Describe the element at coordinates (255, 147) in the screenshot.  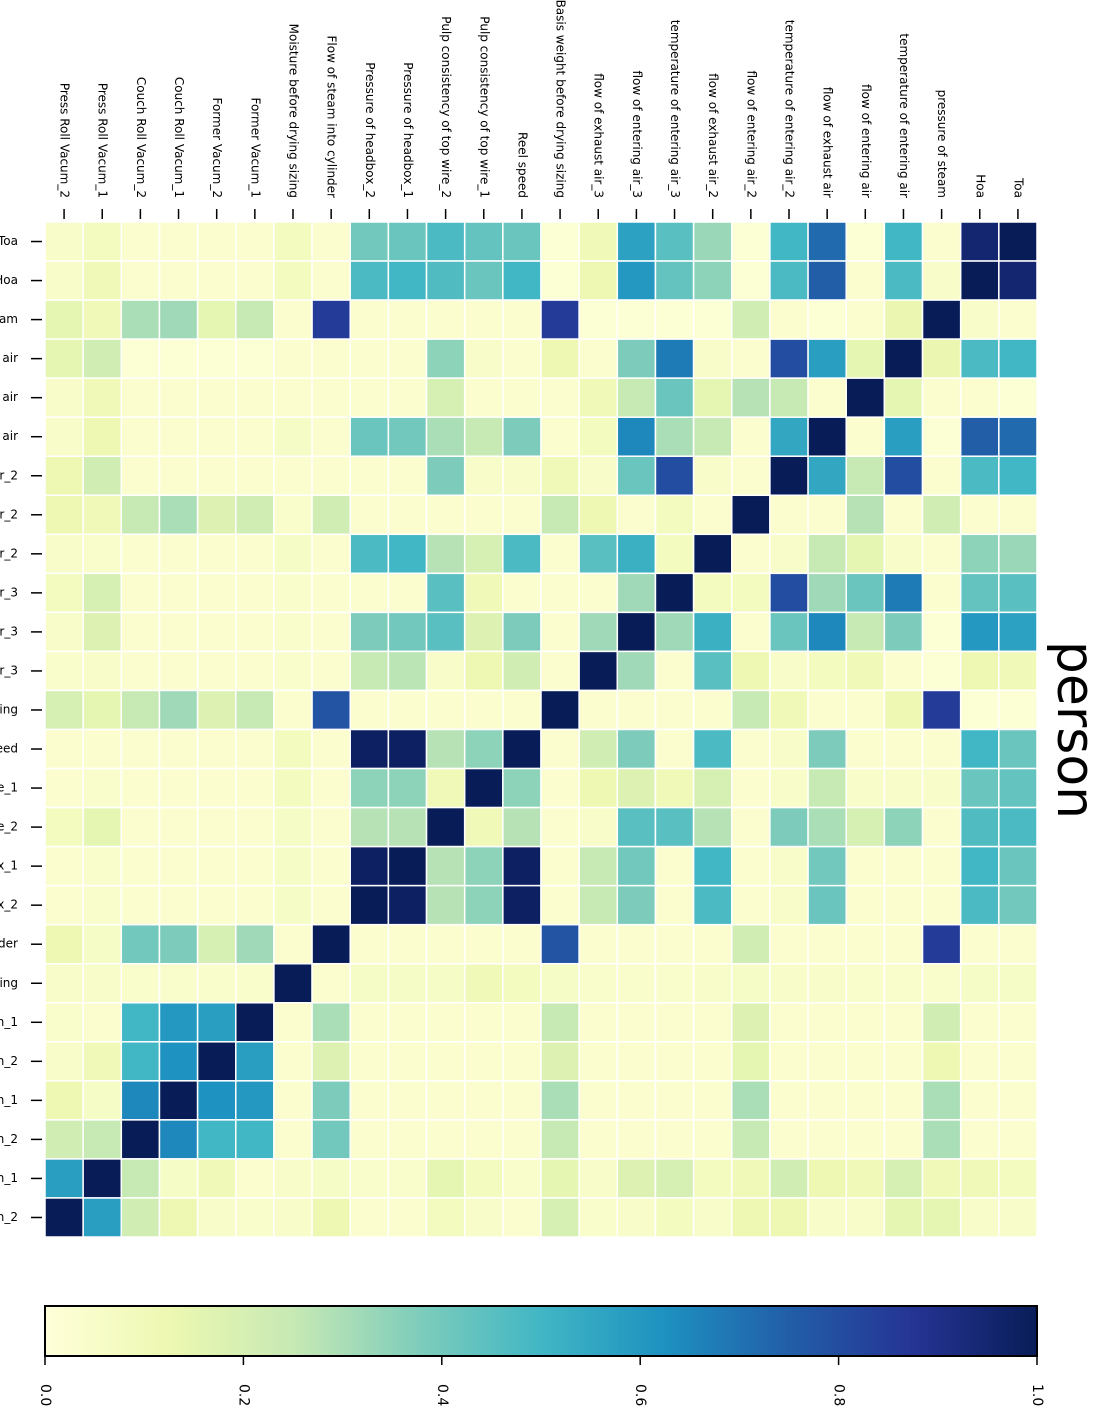
I see `x-tick-label: Former Vacum_1` at that location.